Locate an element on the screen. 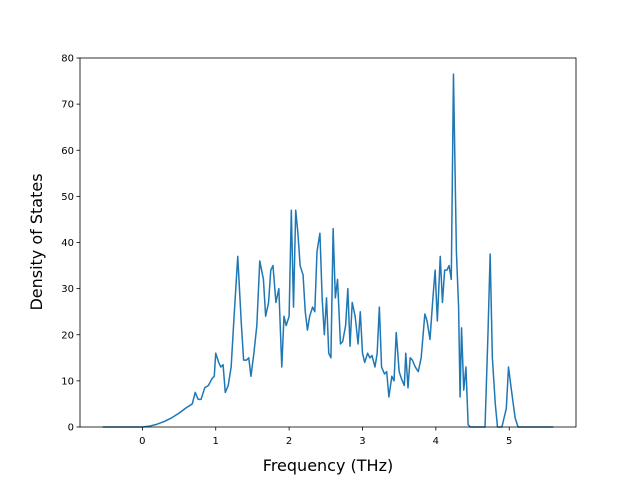  y-tick-label: 70 is located at coordinates (67, 105).